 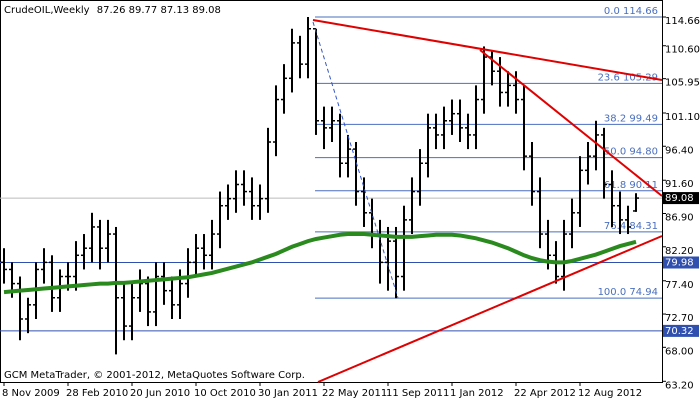 I want to click on x-tick-label: 11 Sep 2011, so click(x=417, y=393).